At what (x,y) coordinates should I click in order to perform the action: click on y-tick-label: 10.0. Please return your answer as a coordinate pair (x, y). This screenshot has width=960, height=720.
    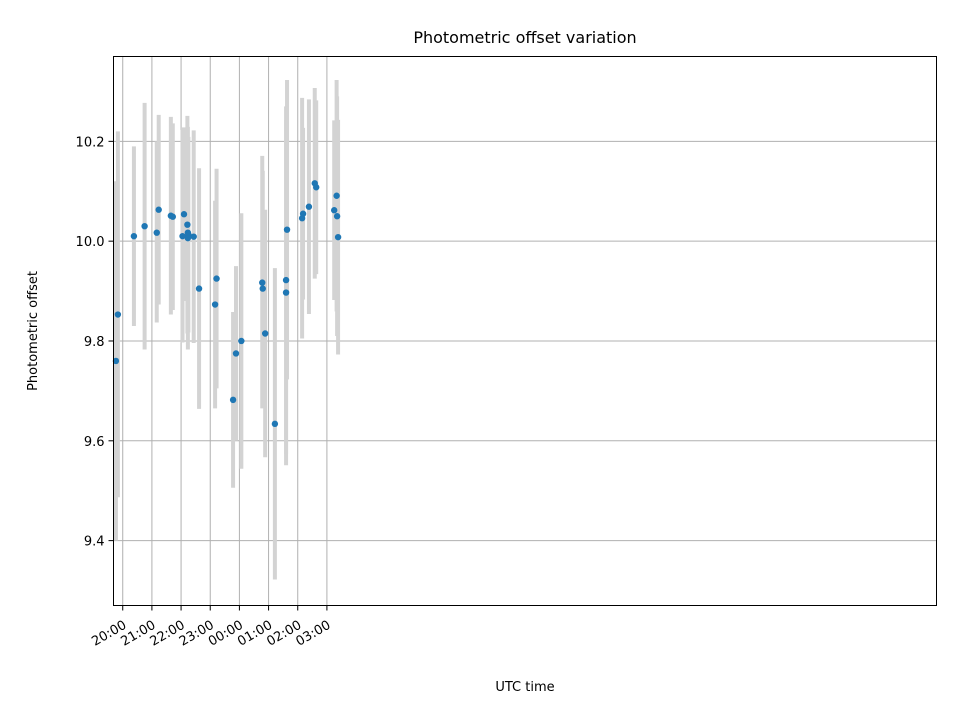
    Looking at the image, I should click on (90, 242).